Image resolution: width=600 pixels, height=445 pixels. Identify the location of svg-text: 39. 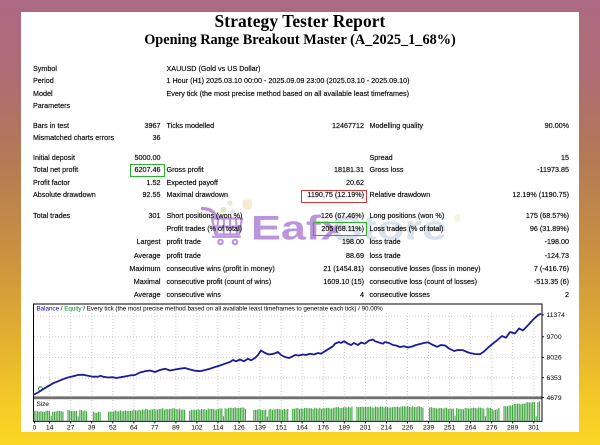
(92, 427).